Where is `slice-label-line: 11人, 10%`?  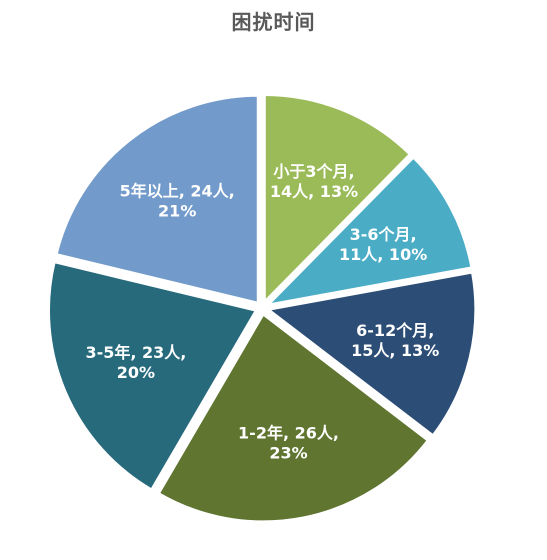
slice-label-line: 11人, 10% is located at coordinates (383, 254).